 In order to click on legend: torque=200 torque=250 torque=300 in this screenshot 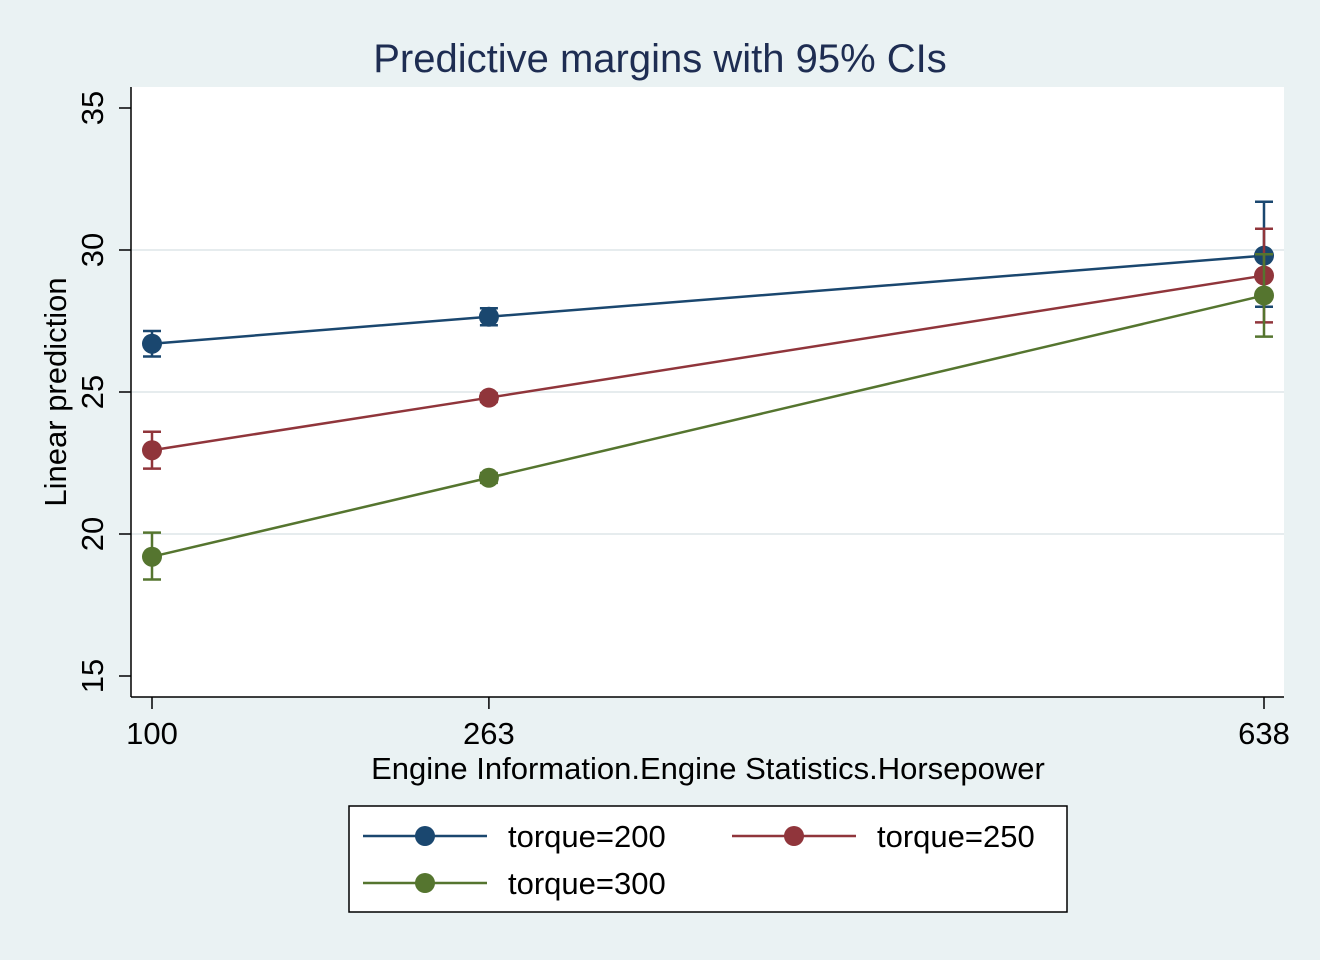, I will do `click(699, 860)`.